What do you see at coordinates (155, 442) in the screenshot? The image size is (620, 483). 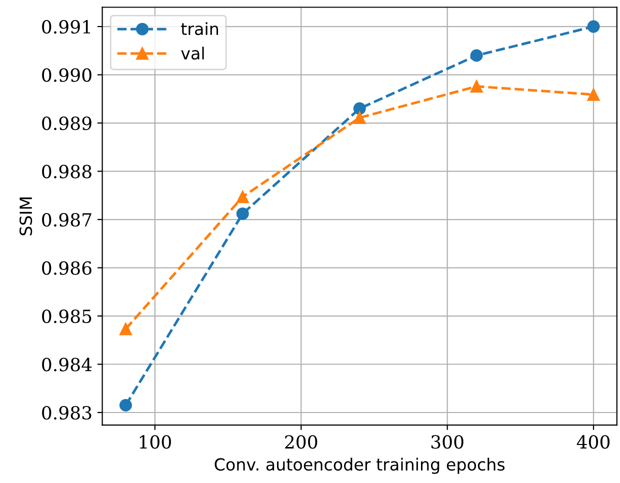 I see `x-tick-label: 100` at bounding box center [155, 442].